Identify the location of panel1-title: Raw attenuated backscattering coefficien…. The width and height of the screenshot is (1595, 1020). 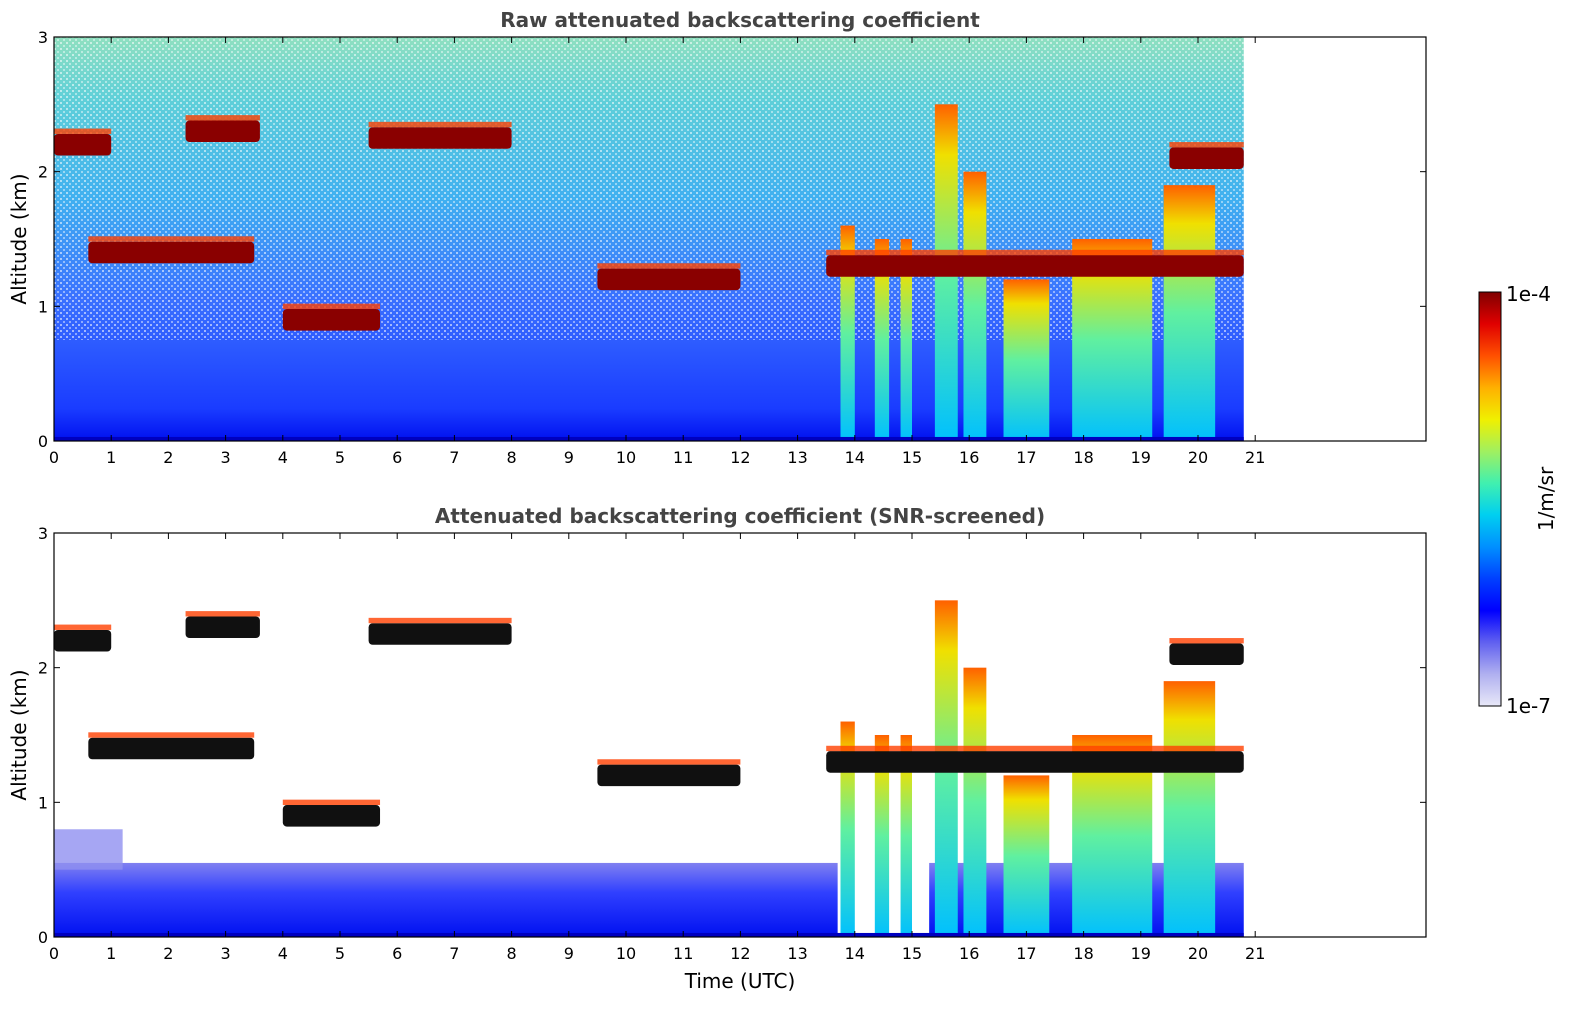
(740, 20).